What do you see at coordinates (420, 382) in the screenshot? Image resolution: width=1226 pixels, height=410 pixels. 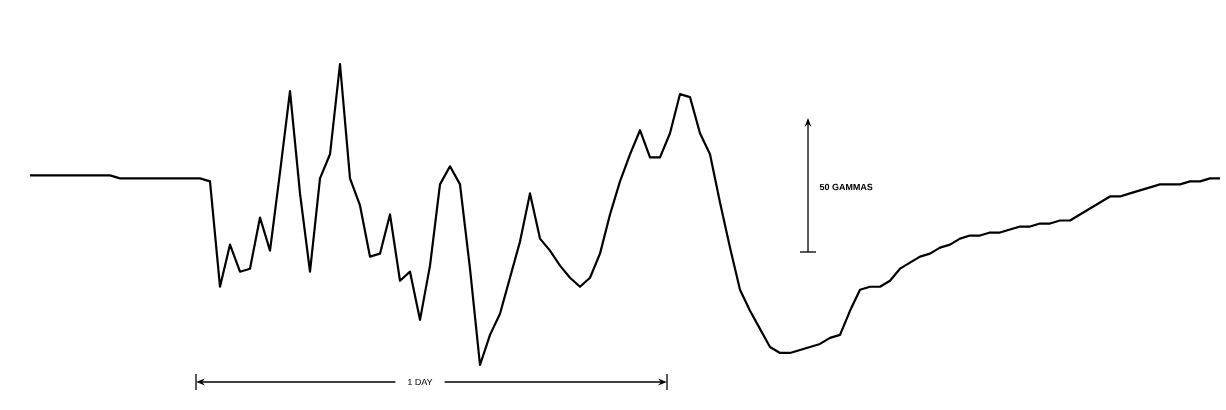 I see `text: 1 DAY` at bounding box center [420, 382].